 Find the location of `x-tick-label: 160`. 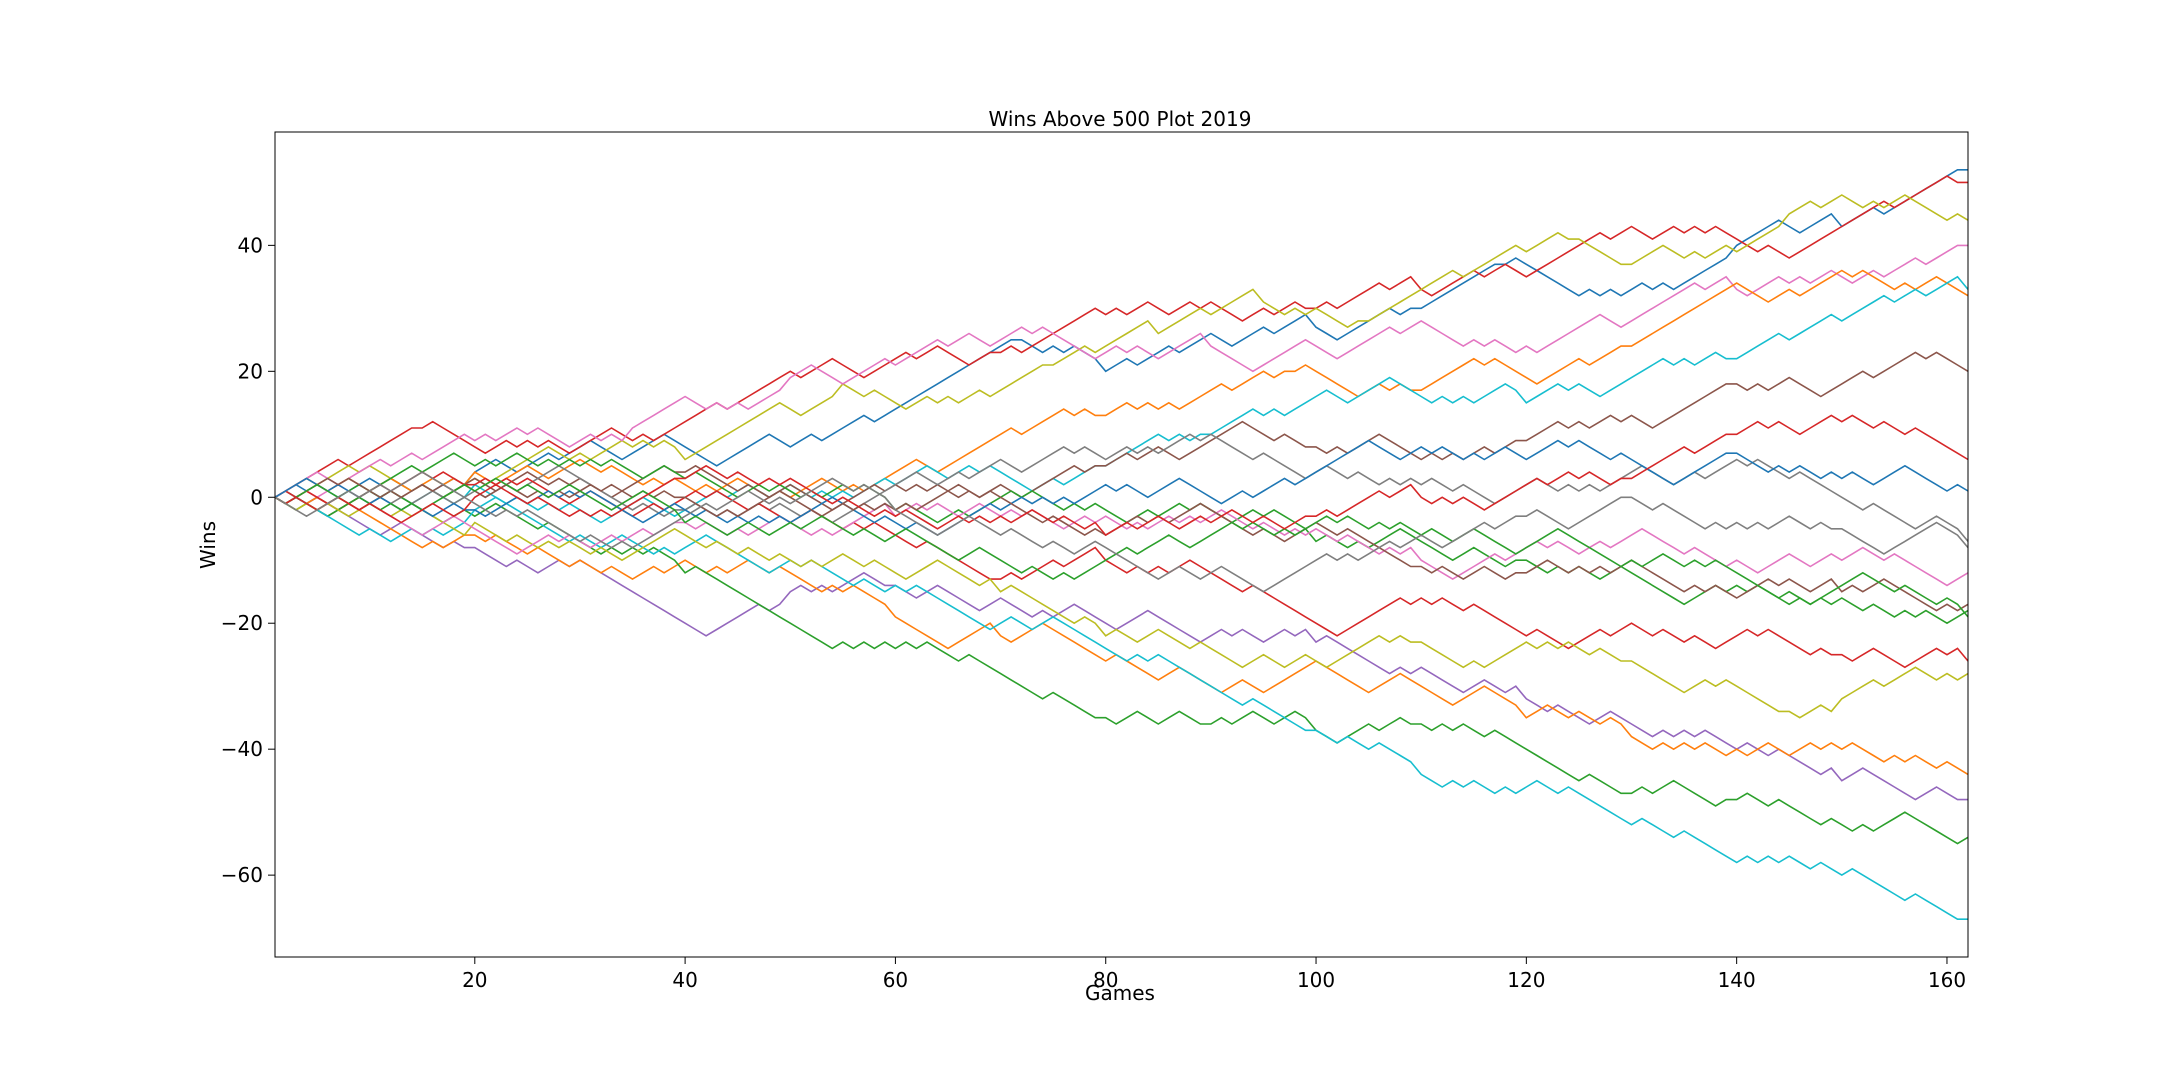

x-tick-label: 160 is located at coordinates (1947, 980).